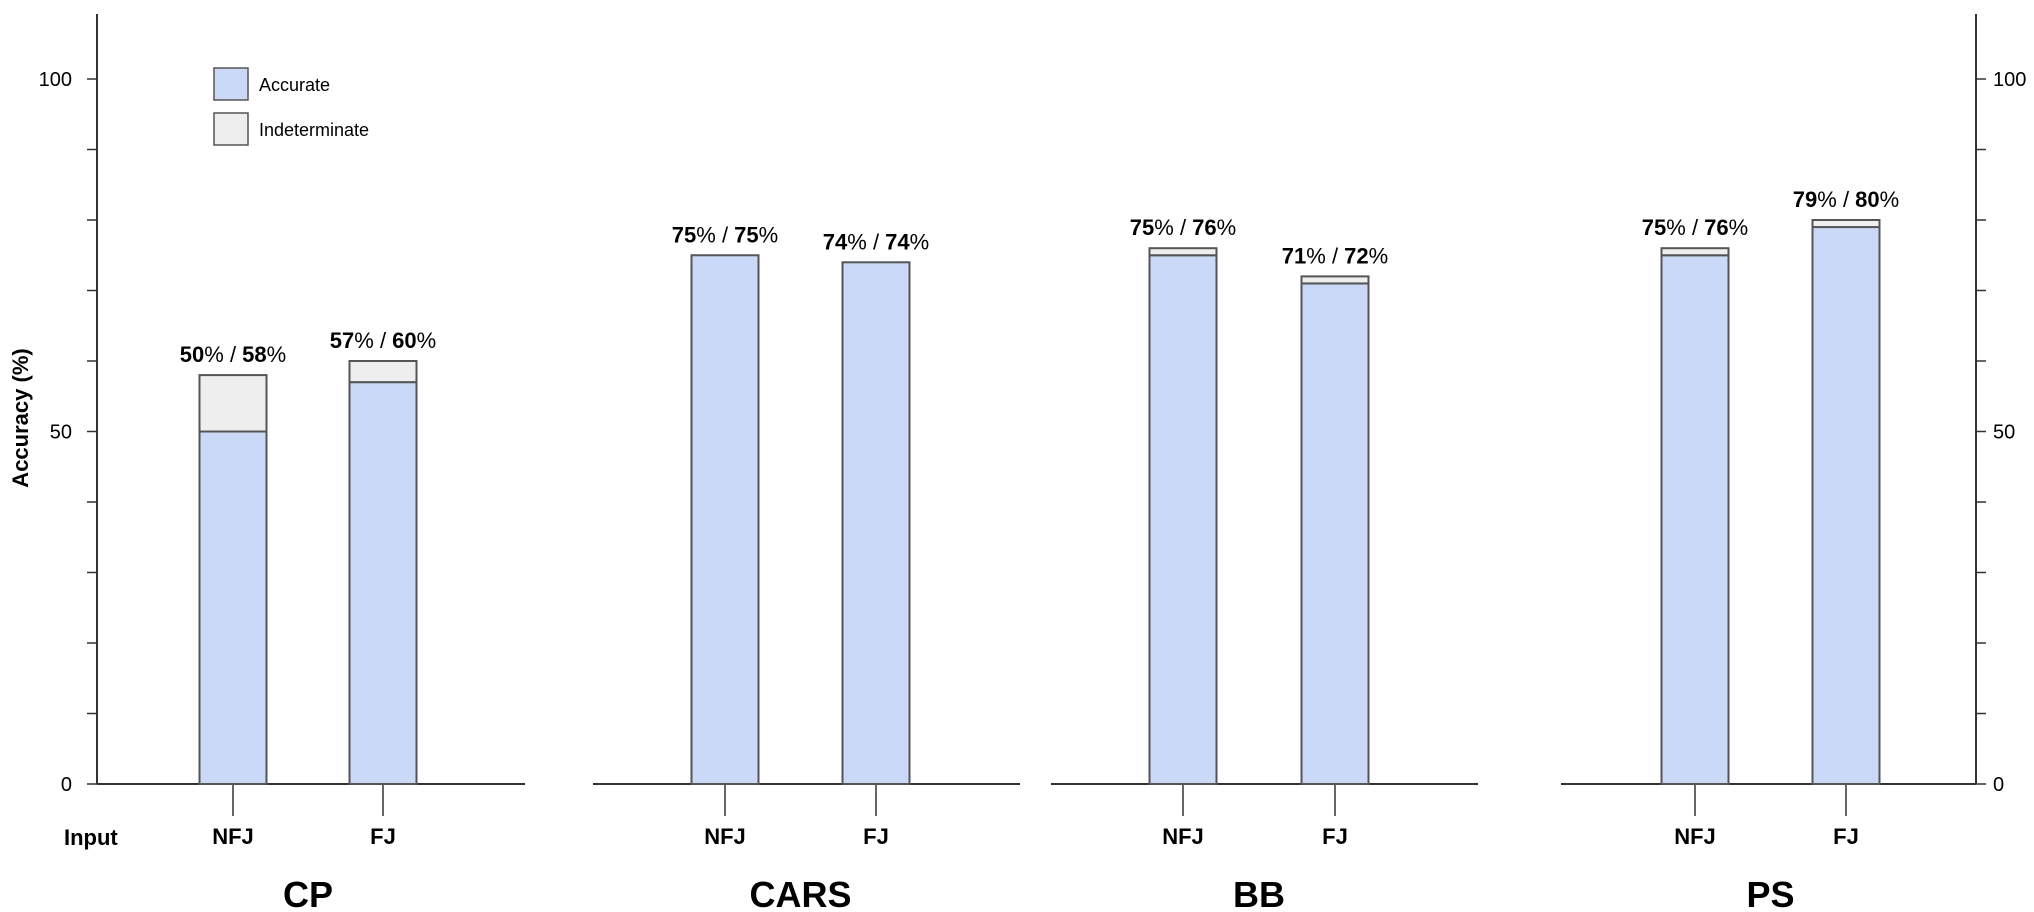 This screenshot has height=912, width=2034. I want to click on legend-swatch-indeterminate, so click(231, 129).